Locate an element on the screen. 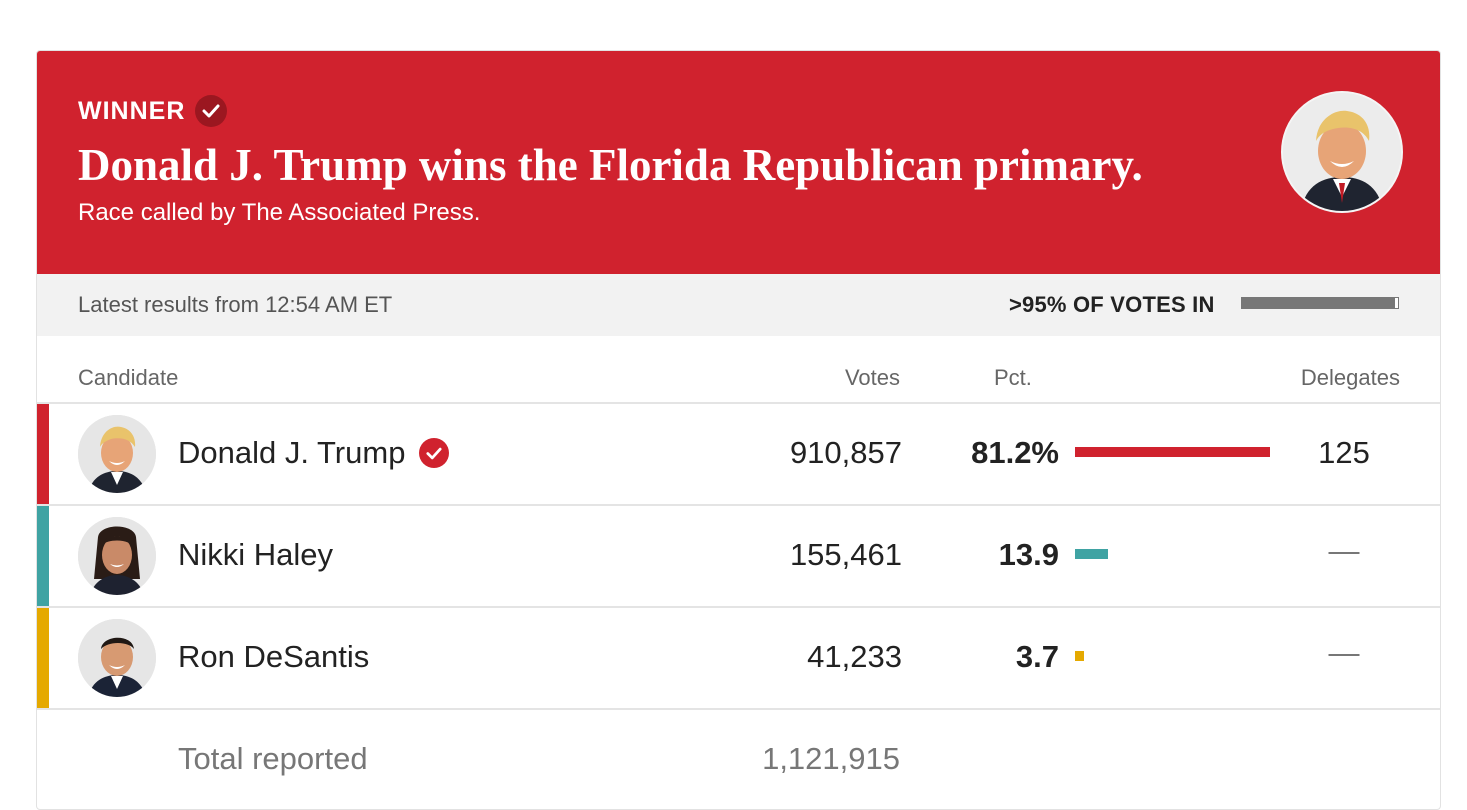  candidate-pct: 13.9 is located at coordinates (1028, 554).